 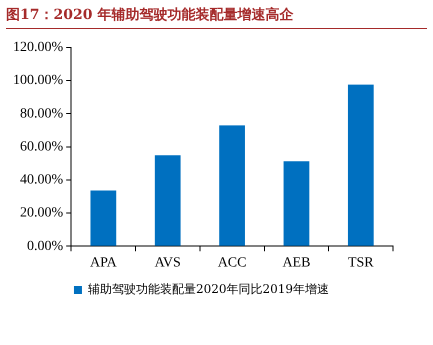 I want to click on x-tick-label: TSR, so click(x=361, y=262).